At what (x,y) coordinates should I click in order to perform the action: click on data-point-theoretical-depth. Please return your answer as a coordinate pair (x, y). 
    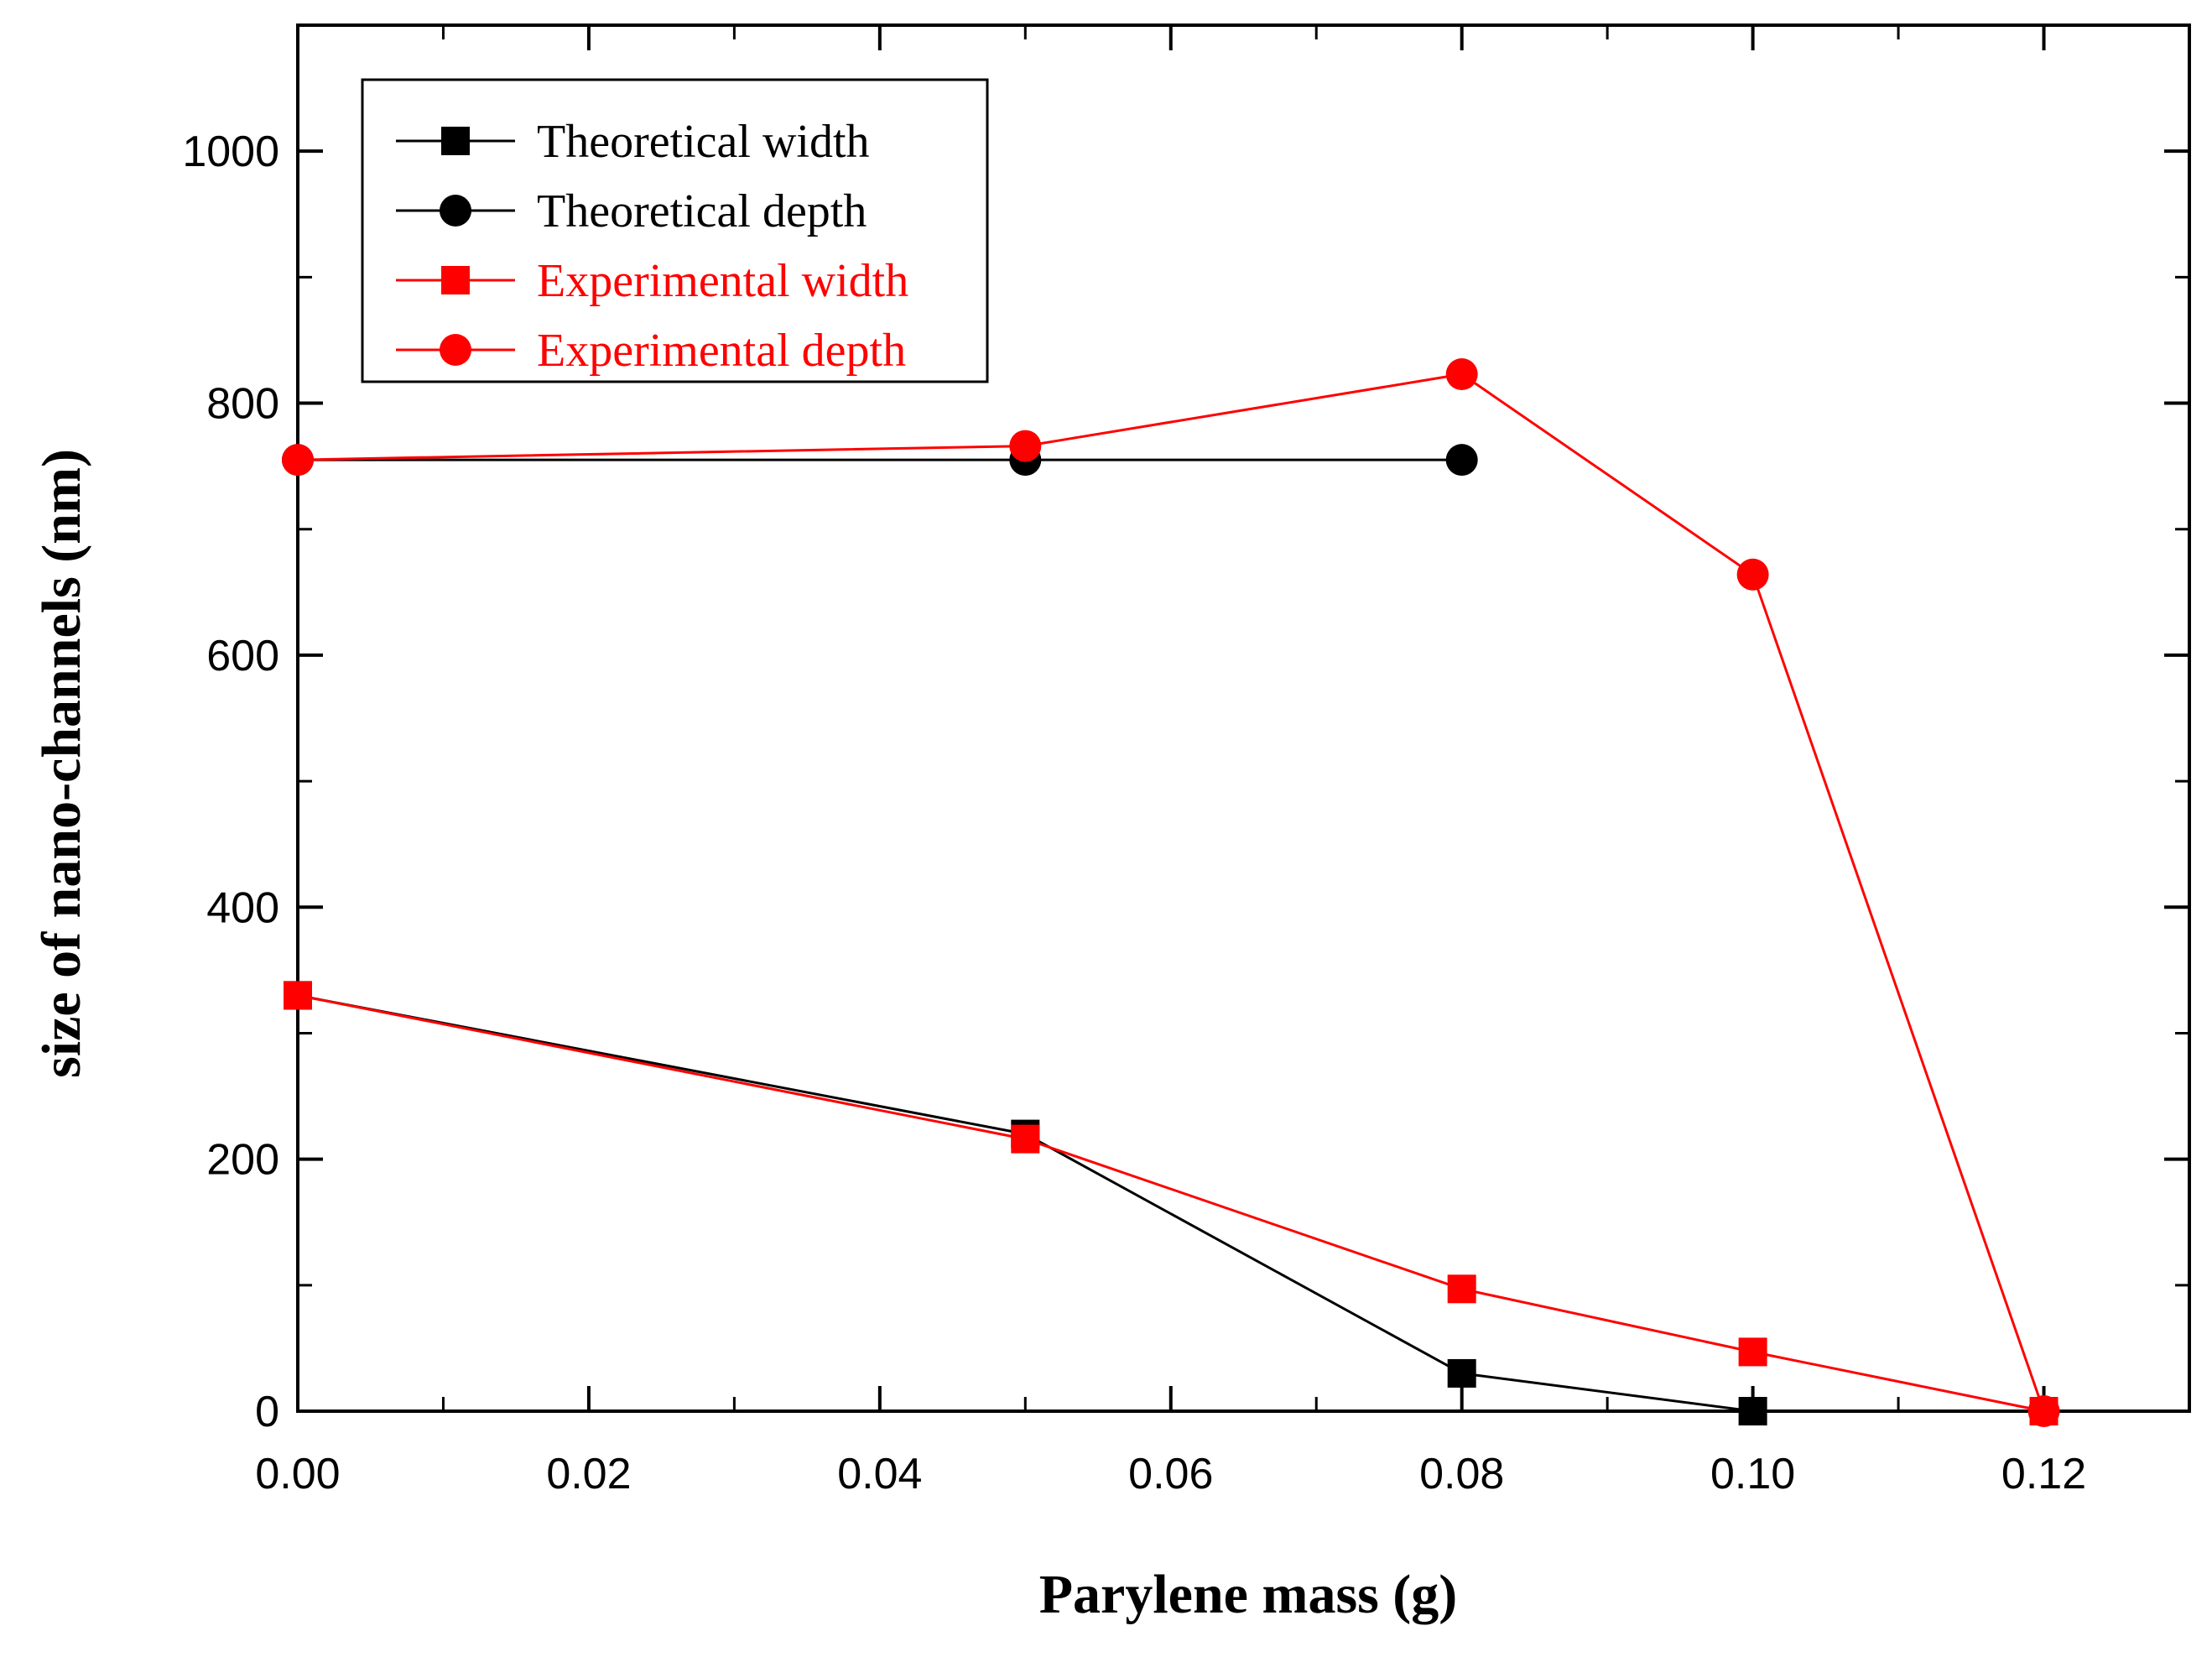
    Looking at the image, I should click on (1461, 461).